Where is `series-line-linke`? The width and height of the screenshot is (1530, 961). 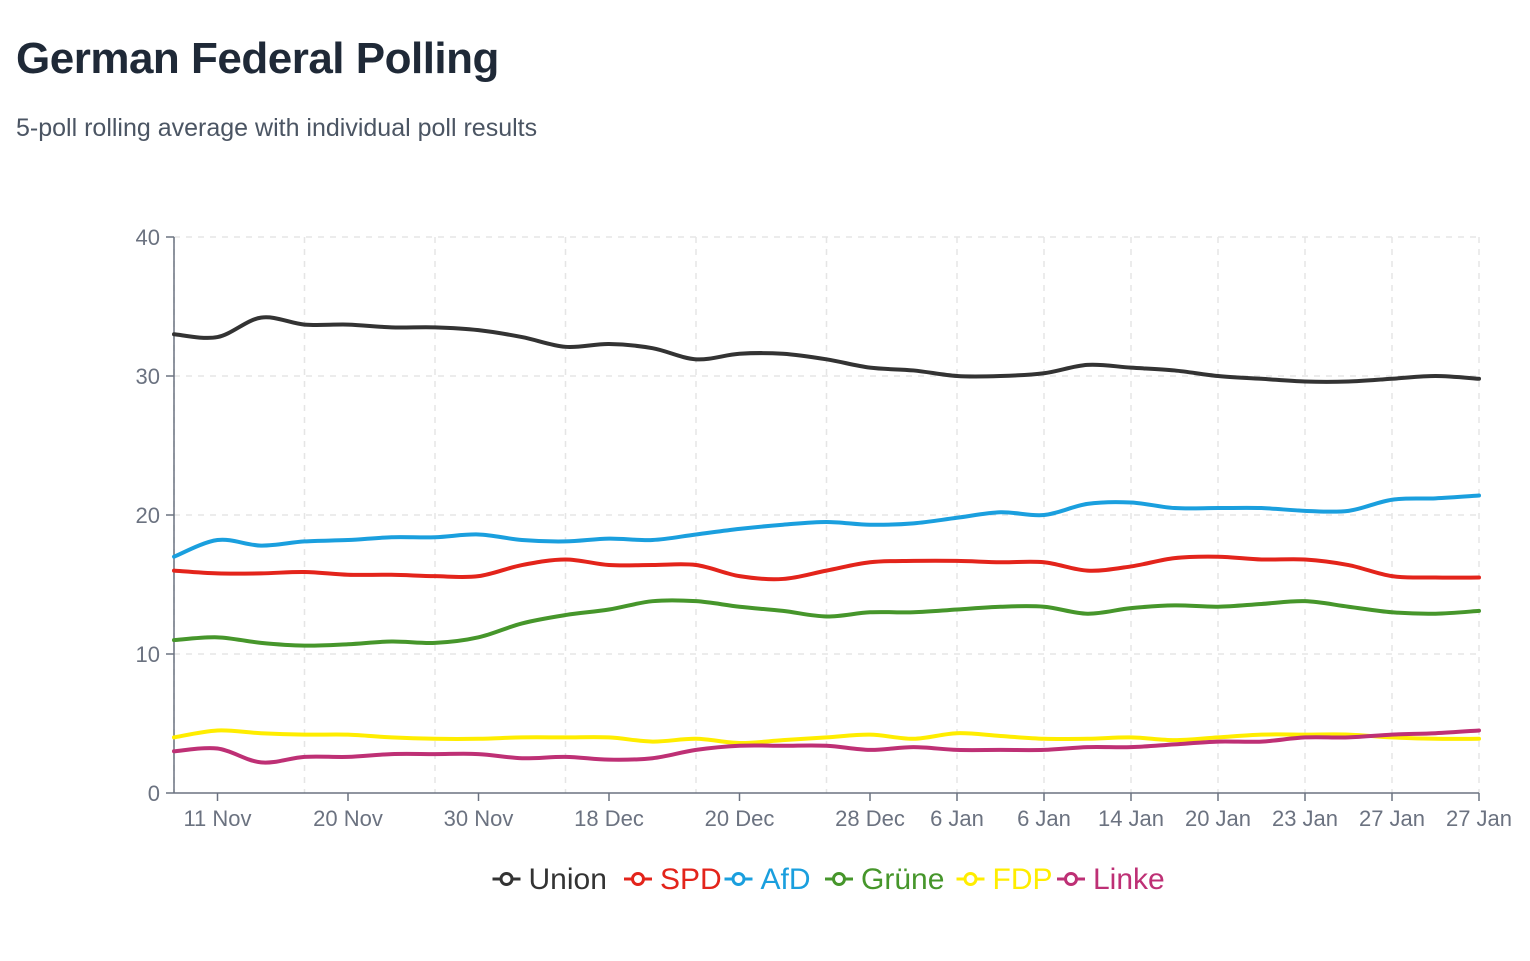 series-line-linke is located at coordinates (826, 746).